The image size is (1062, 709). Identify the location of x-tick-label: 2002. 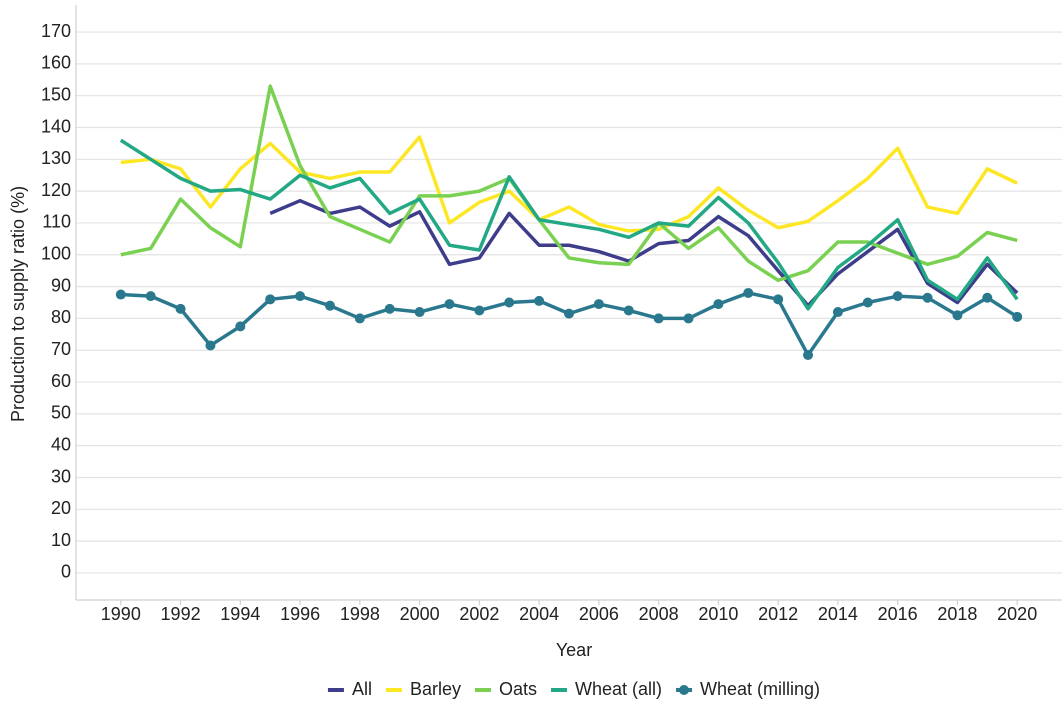
(479, 614).